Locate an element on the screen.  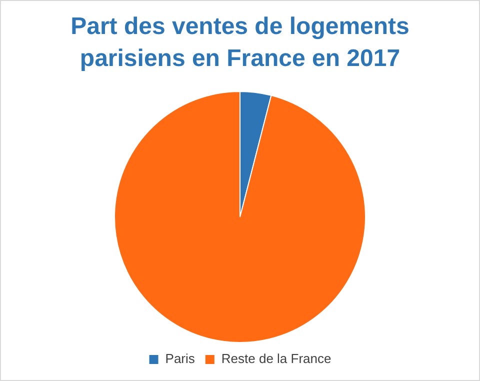
chart-title: Part des ventes de logements parisiens en France en 2017 is located at coordinates (240, 43).